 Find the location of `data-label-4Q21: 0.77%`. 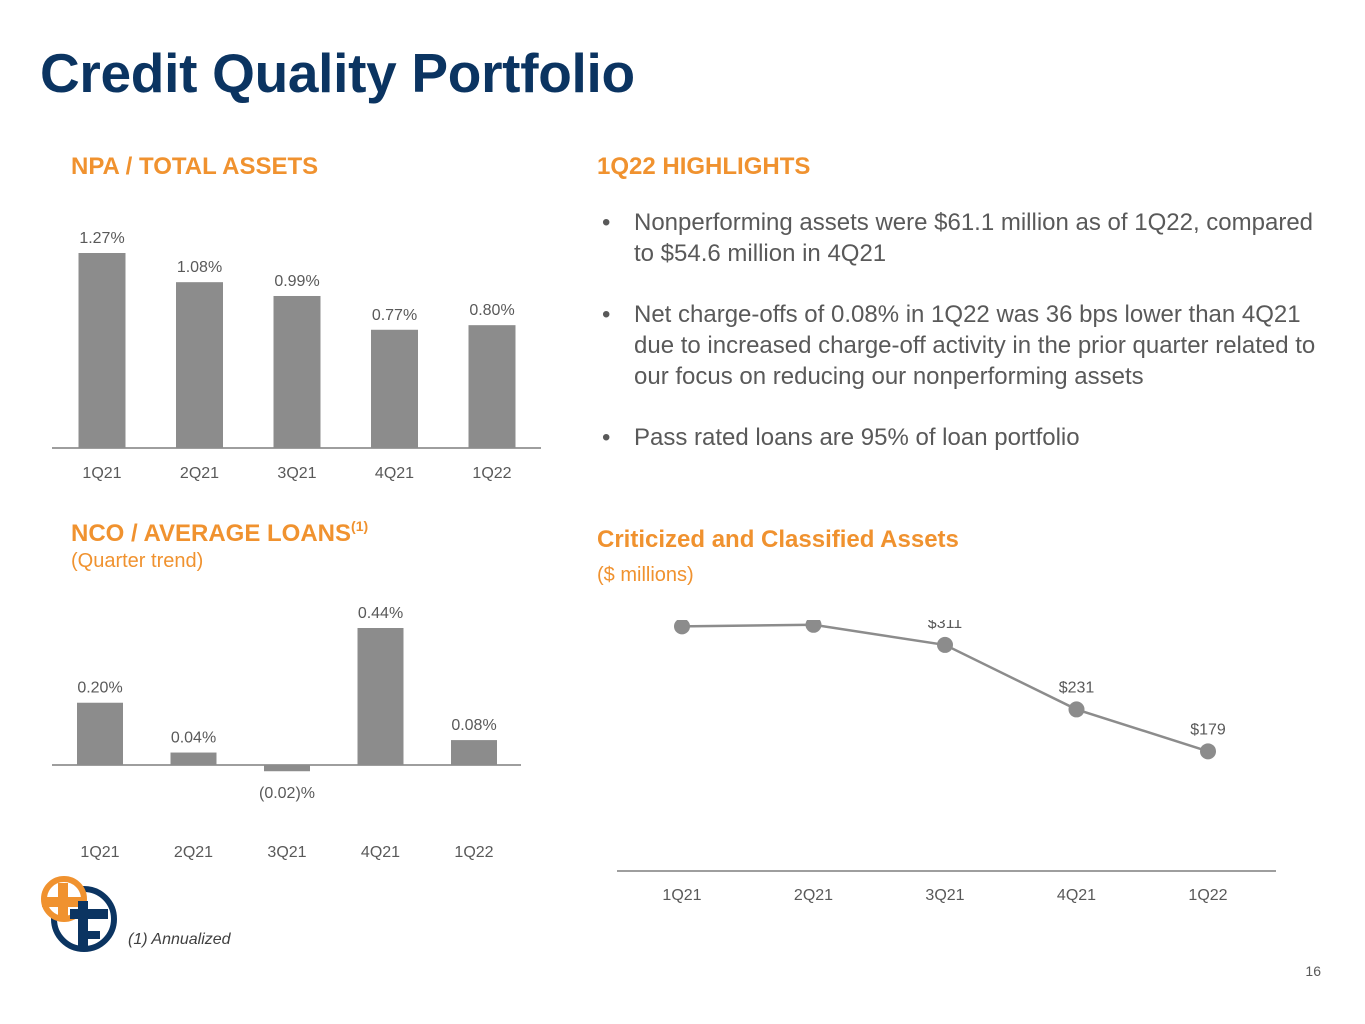

data-label-4Q21: 0.77% is located at coordinates (394, 315).